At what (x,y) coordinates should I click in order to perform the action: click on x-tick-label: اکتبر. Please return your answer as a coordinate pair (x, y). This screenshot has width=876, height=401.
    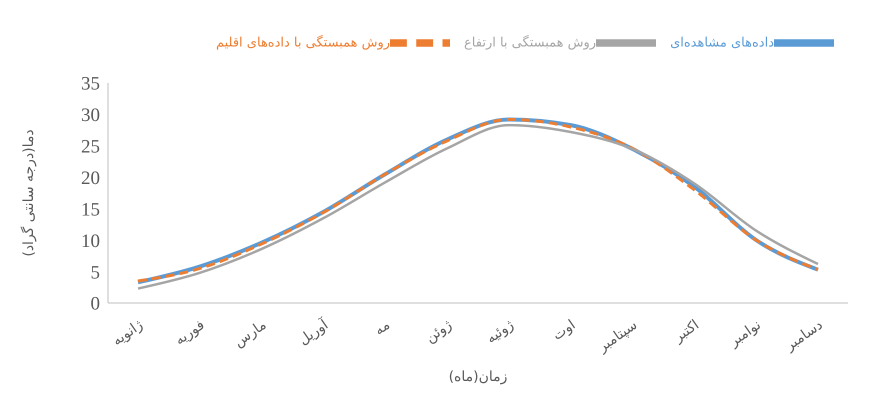
    Looking at the image, I should click on (686, 331).